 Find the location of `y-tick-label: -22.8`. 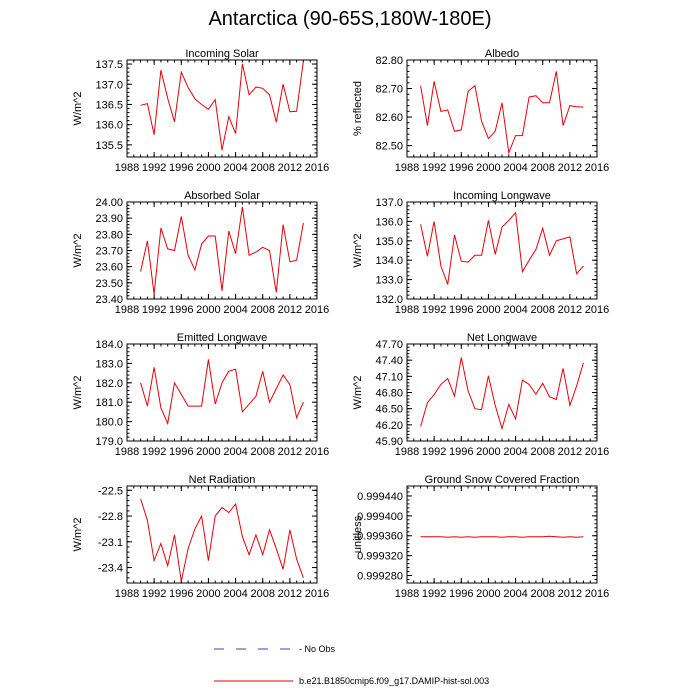

y-tick-label: -22.8 is located at coordinates (110, 517).